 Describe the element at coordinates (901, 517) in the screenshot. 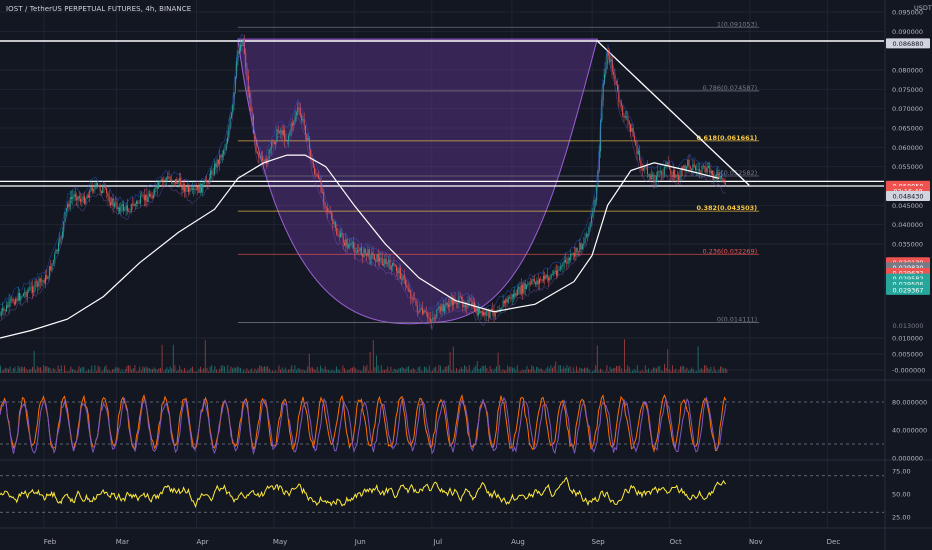

I see `oscillator-tick-label: 25.00` at that location.